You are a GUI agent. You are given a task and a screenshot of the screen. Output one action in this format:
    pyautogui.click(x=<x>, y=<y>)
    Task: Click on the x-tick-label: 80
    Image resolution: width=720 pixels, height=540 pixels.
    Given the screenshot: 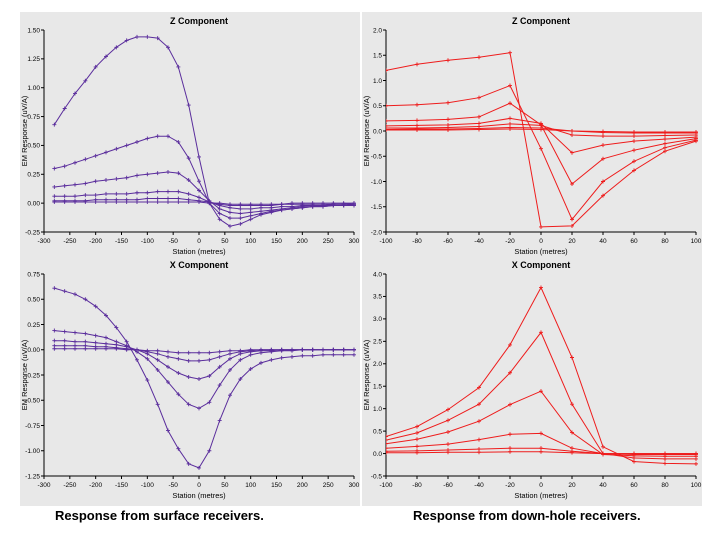 What is the action you would take?
    pyautogui.click(x=665, y=485)
    